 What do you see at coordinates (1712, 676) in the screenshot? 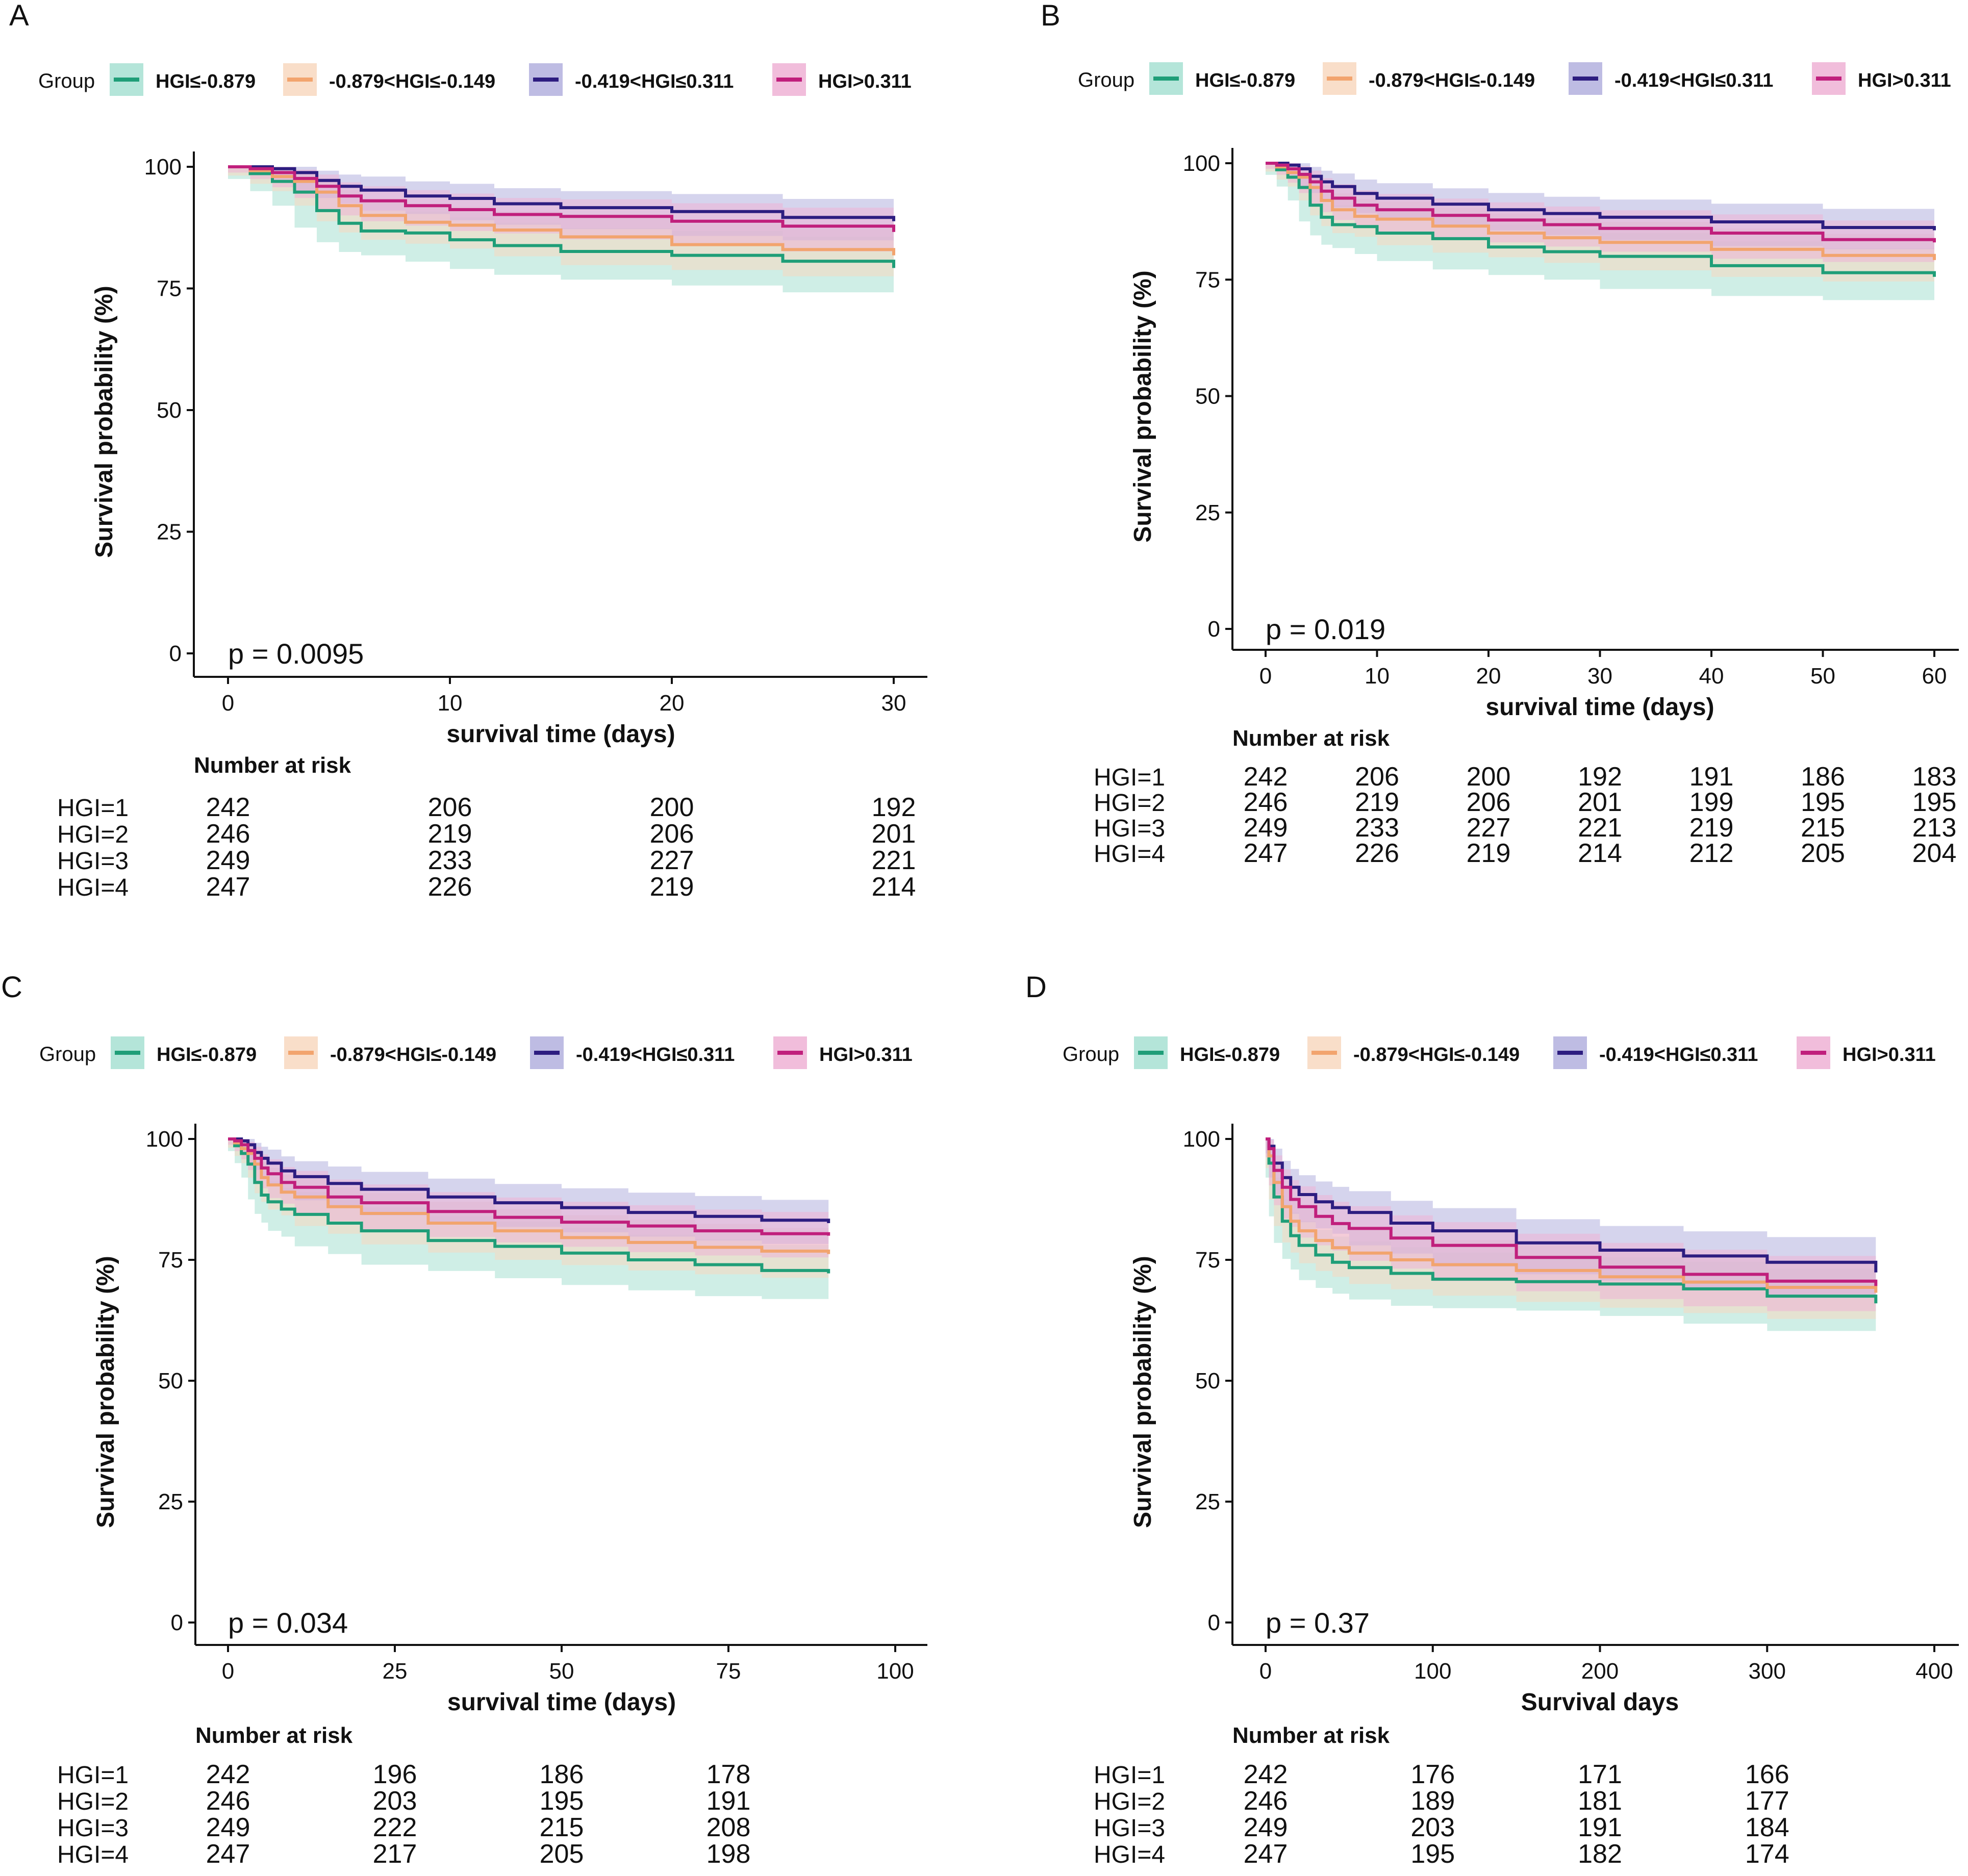
I see `x-tick-label: 40` at bounding box center [1712, 676].